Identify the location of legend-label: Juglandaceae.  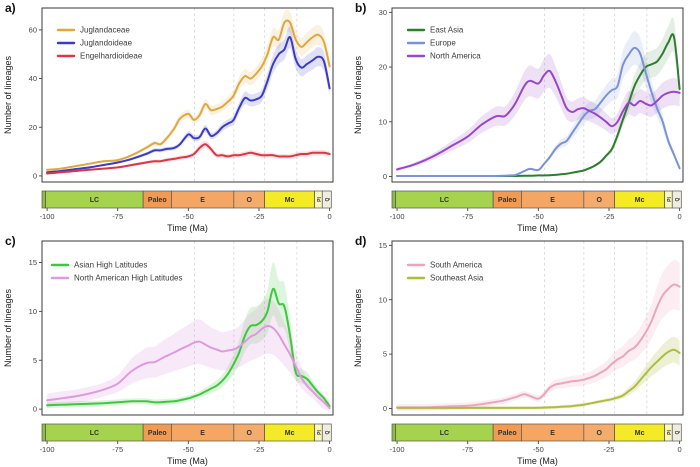
(105, 30).